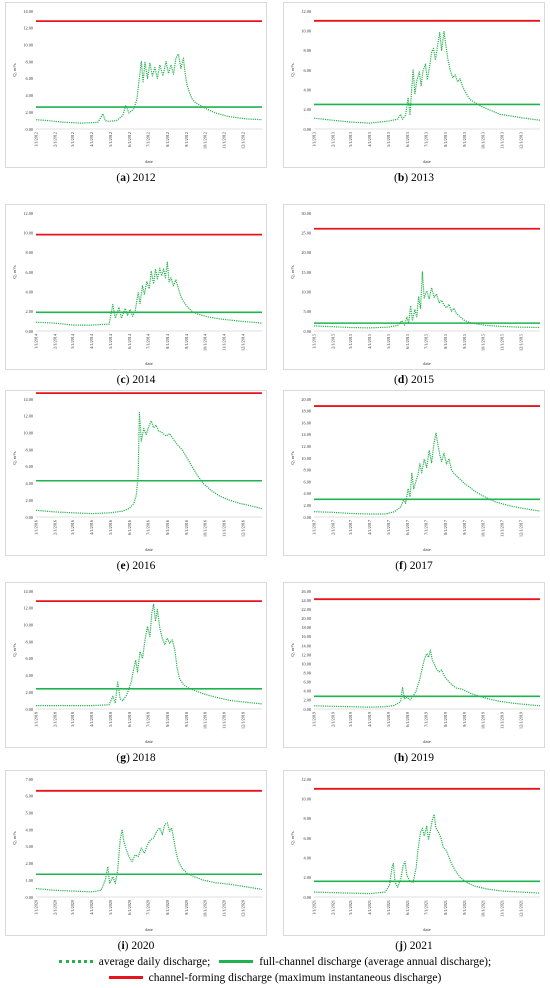 The image size is (550, 988). I want to click on x-tick-label: 9/1/2015, so click(464, 341).